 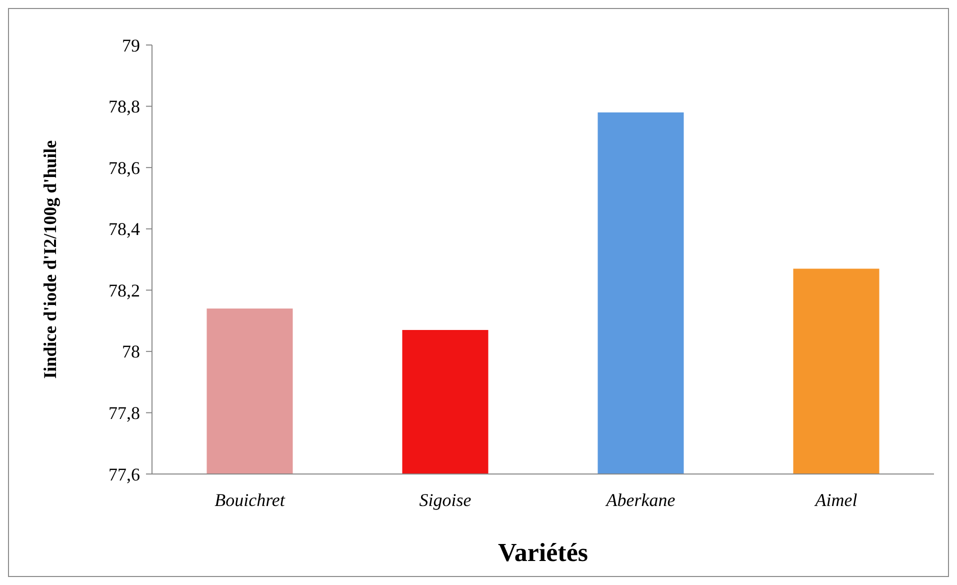 What do you see at coordinates (124, 168) in the screenshot?
I see `y-tick-label: 78,6` at bounding box center [124, 168].